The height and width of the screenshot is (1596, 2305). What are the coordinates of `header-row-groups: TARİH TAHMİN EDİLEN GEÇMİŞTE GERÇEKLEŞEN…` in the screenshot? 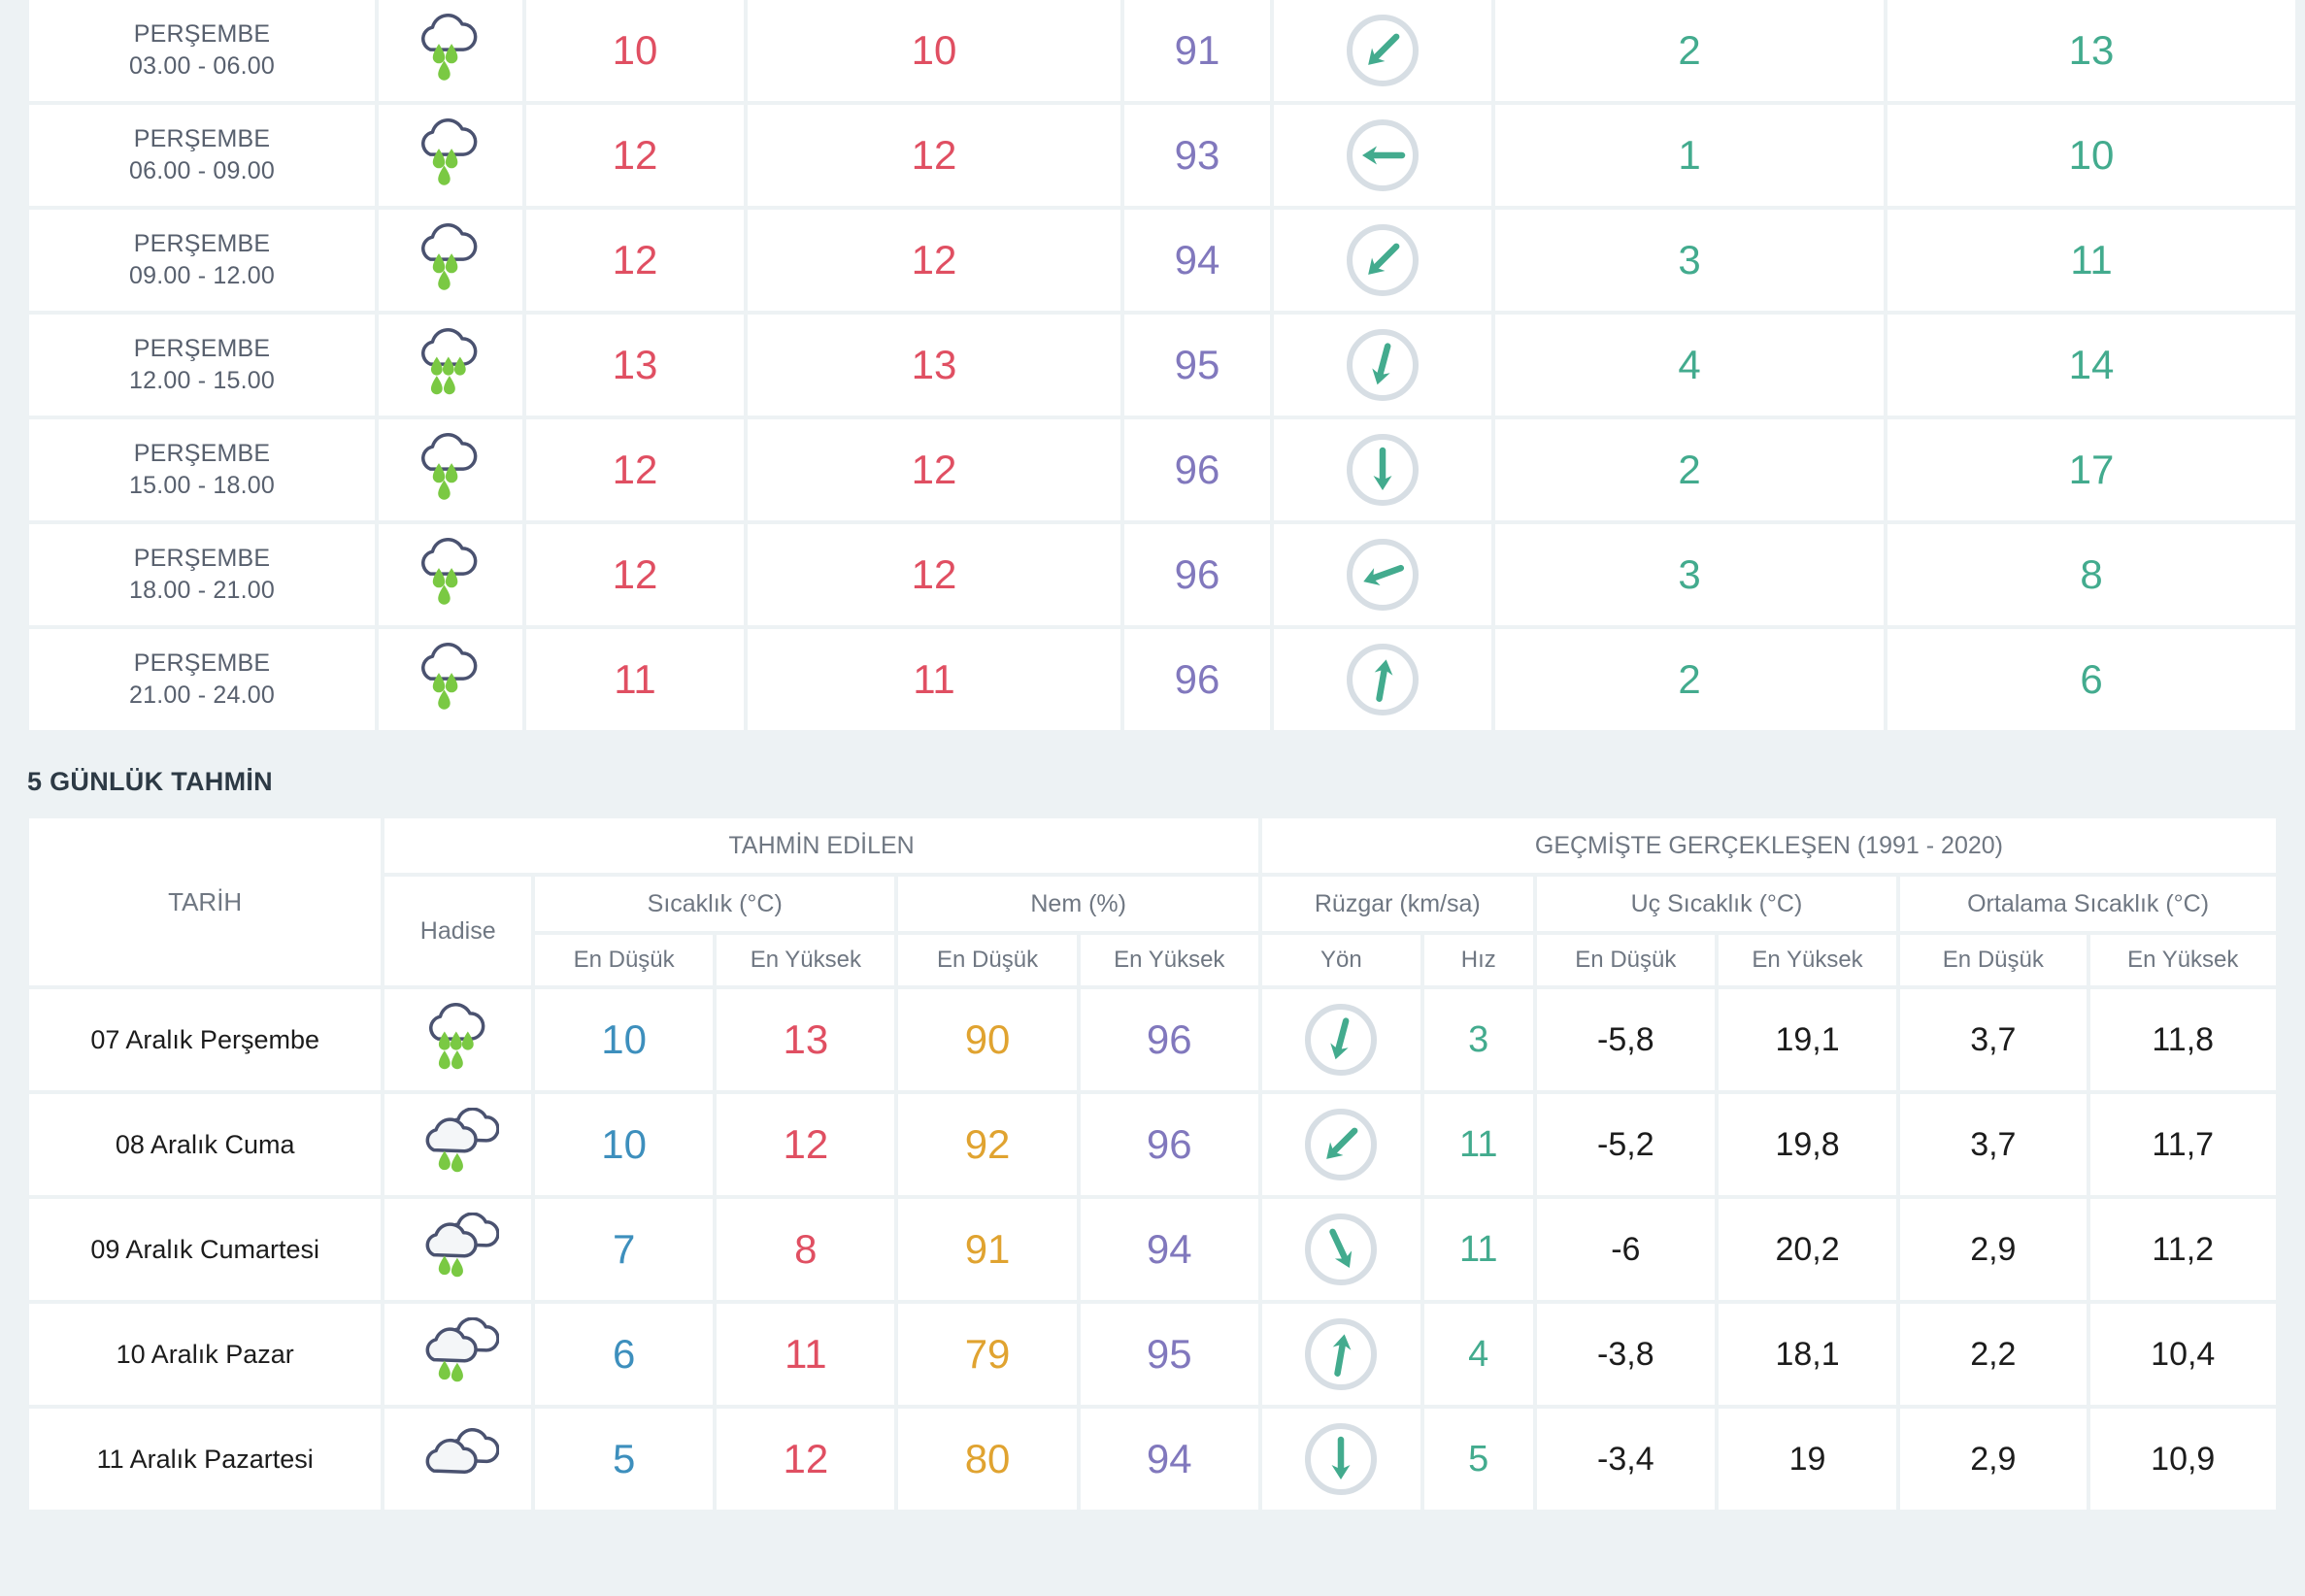 It's located at (1152, 901).